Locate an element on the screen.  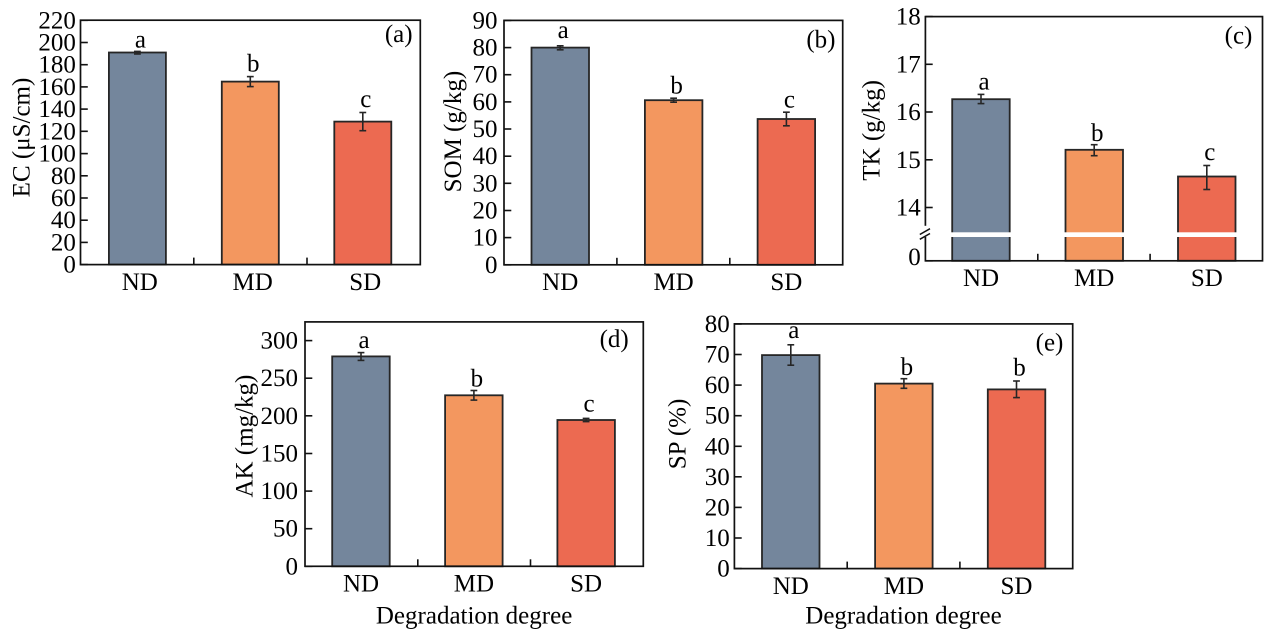
svg-text: 140 is located at coordinates (57, 109).